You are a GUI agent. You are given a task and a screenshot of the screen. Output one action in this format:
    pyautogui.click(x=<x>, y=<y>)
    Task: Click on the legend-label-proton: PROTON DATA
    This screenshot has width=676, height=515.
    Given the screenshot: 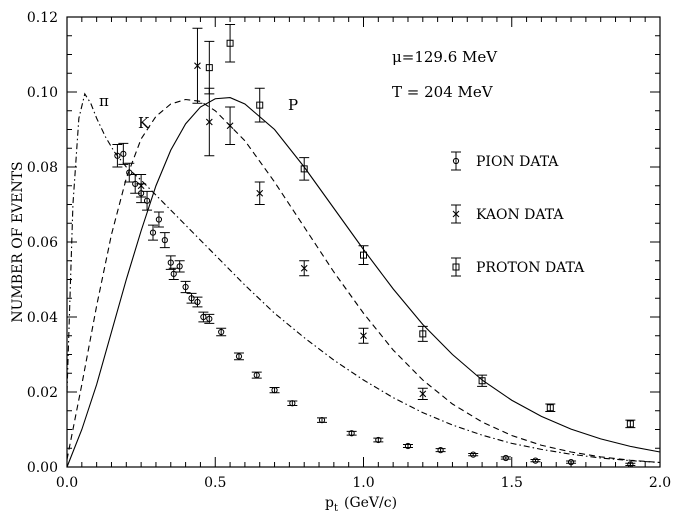 What is the action you would take?
    pyautogui.click(x=530, y=268)
    